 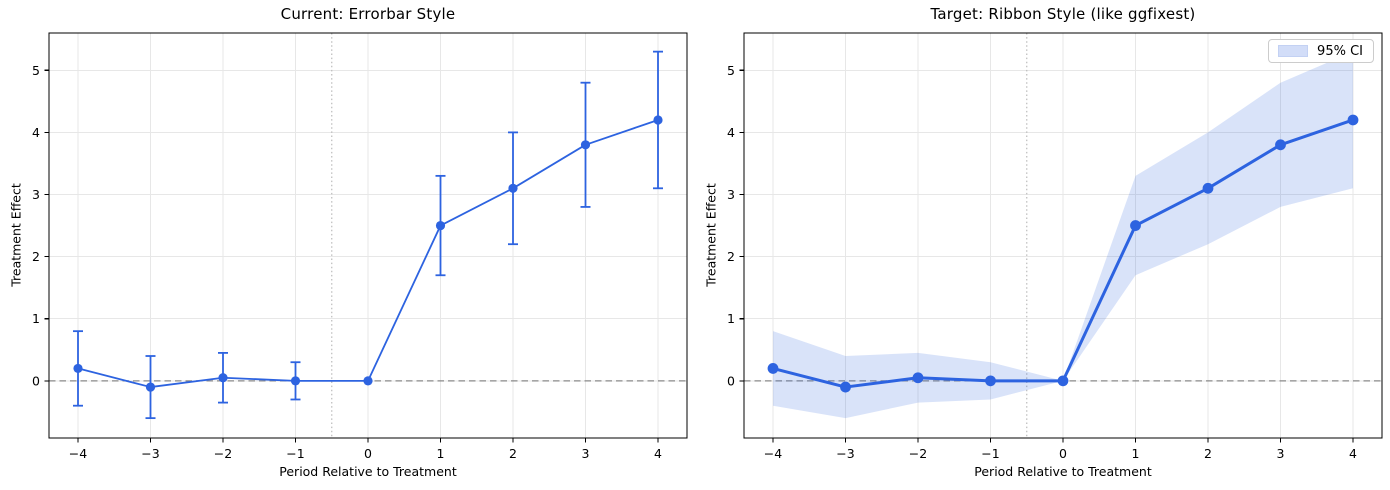 I want to click on legend: 95% CI, so click(x=1321, y=51).